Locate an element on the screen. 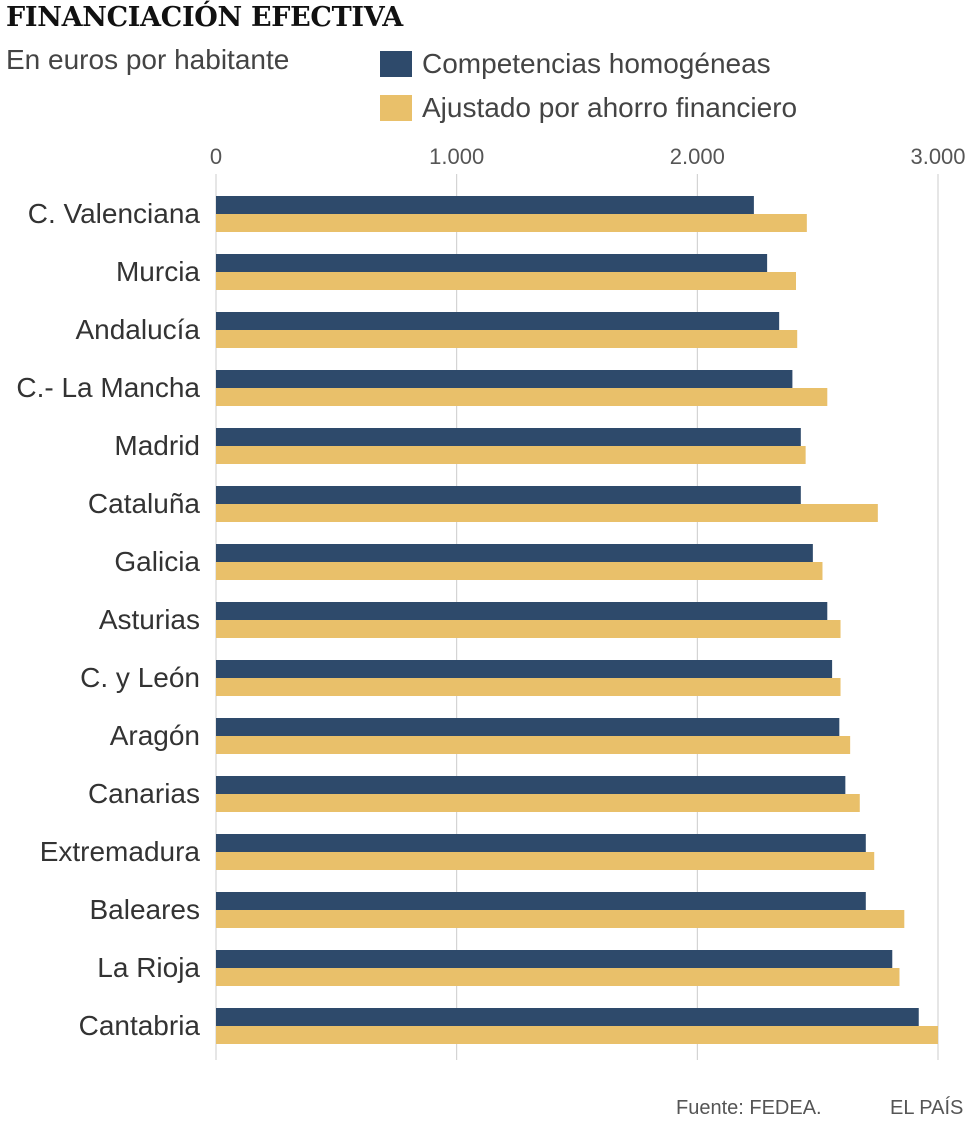 Image resolution: width=980 pixels, height=1144 pixels. category-label-9: Aragón is located at coordinates (155, 735).